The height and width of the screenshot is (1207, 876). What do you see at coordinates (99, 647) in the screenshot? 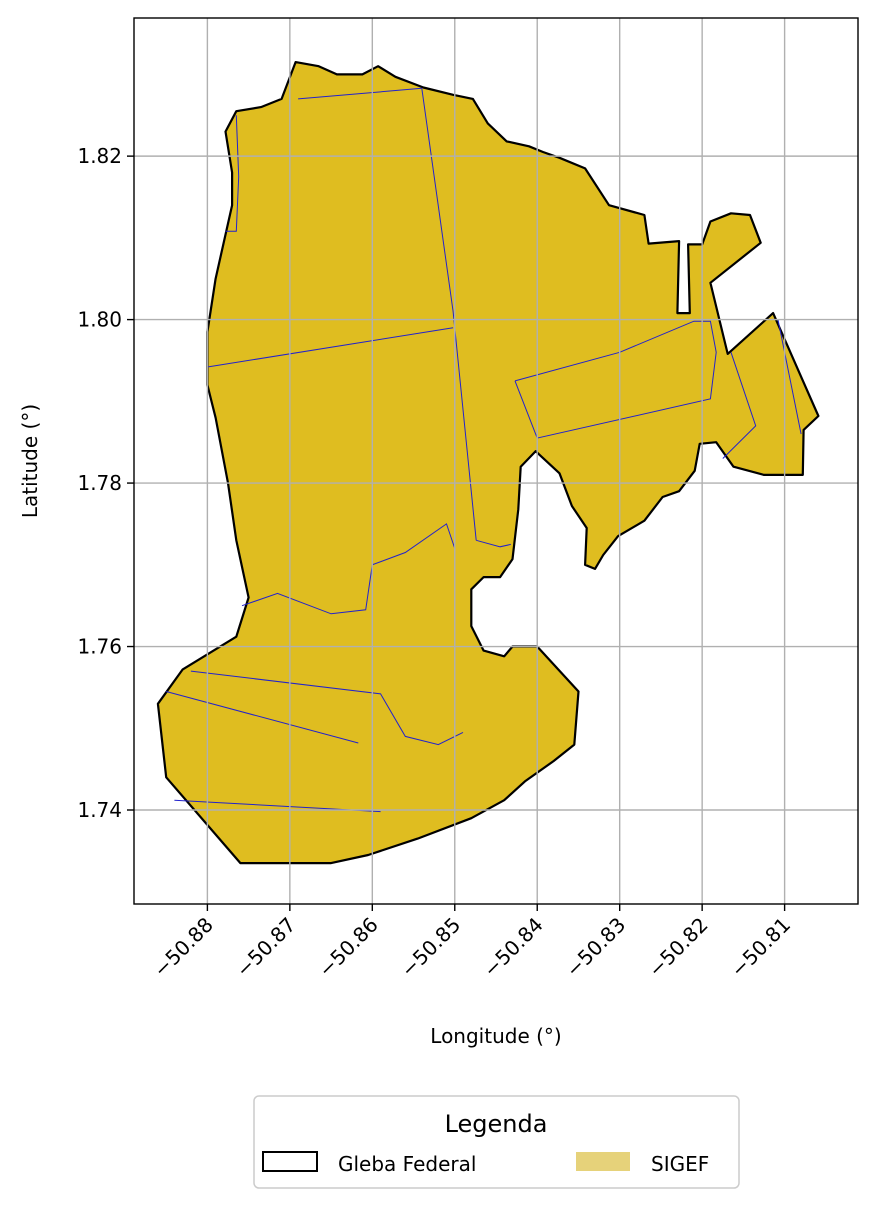
I see `y-tick-label: 1.76` at bounding box center [99, 647].